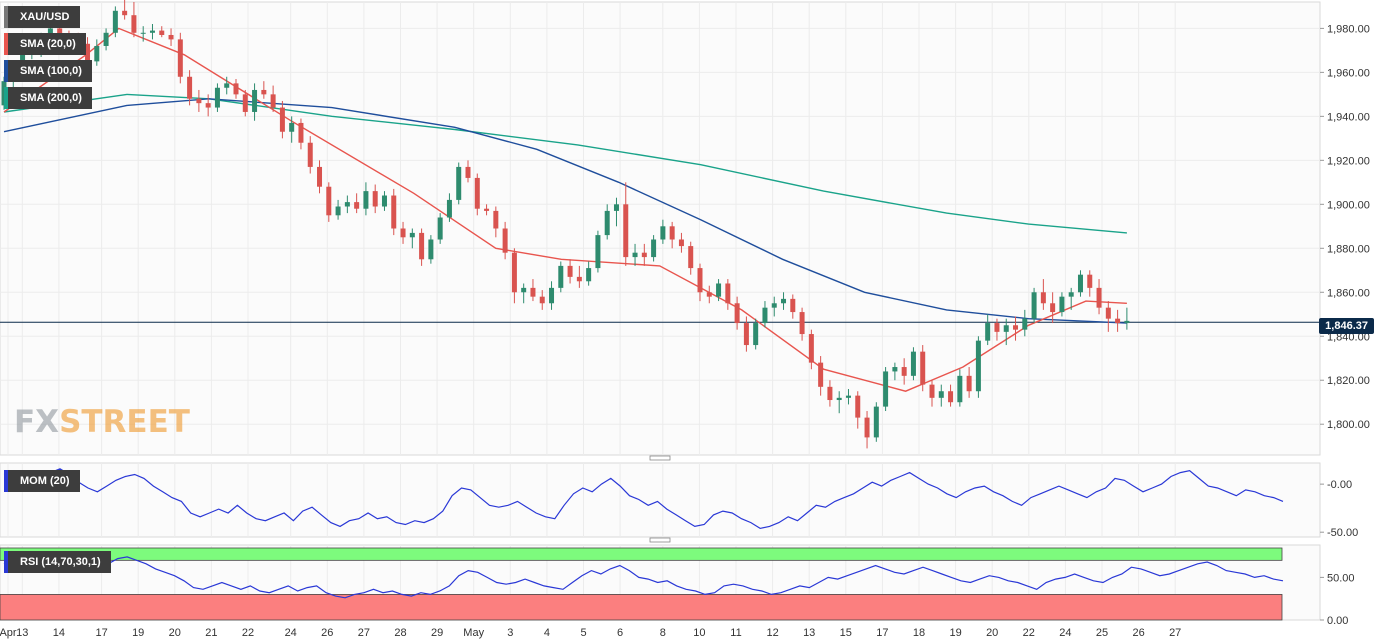  What do you see at coordinates (1348, 293) in the screenshot?
I see `y-tick-label: 1,860.00` at bounding box center [1348, 293].